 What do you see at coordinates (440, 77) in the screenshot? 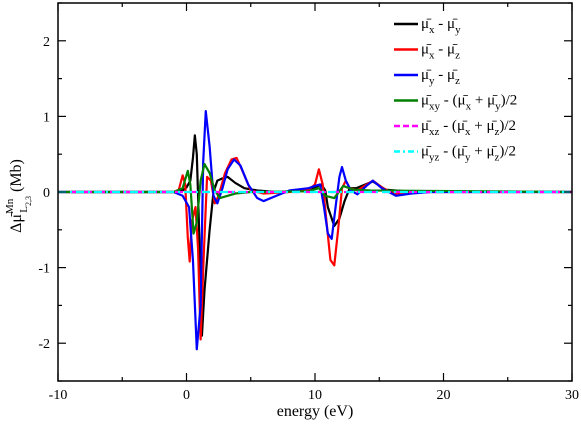
I see `legend-entry-yz: μ̄y - μ̄z` at bounding box center [440, 77].